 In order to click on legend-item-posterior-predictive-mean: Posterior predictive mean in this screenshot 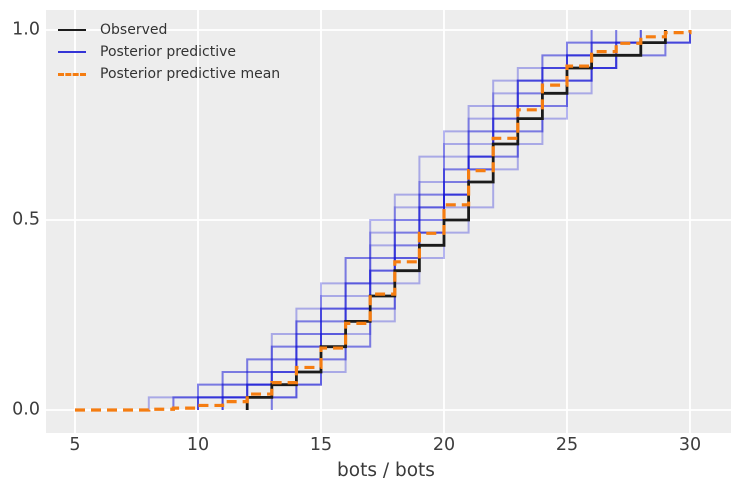, I will do `click(169, 74)`.